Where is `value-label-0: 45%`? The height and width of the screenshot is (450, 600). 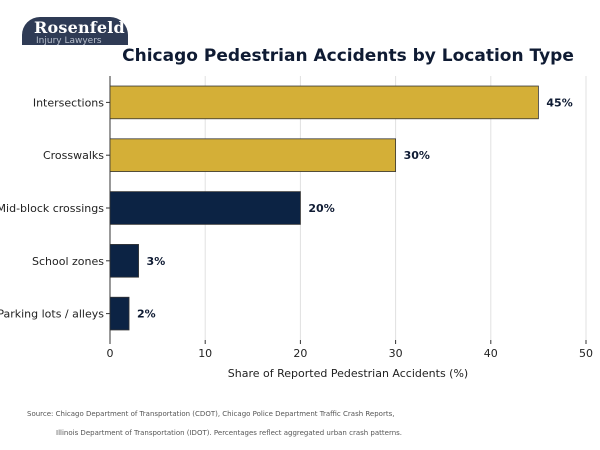 value-label-0: 45% is located at coordinates (559, 102).